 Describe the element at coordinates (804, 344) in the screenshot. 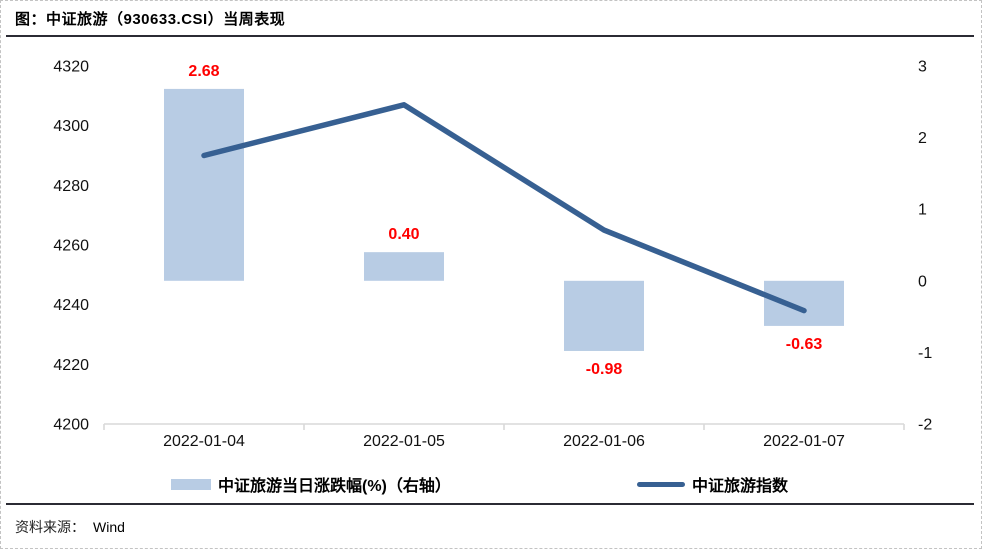

I see `bar-label-2022-01-07: -0.63` at that location.